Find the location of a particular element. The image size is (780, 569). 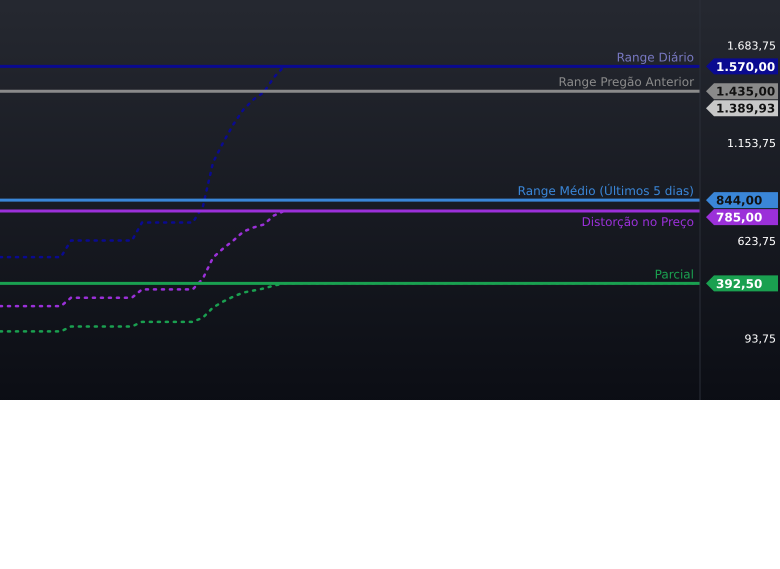

ref-line-label: Range Pregão Anterior is located at coordinates (626, 82).